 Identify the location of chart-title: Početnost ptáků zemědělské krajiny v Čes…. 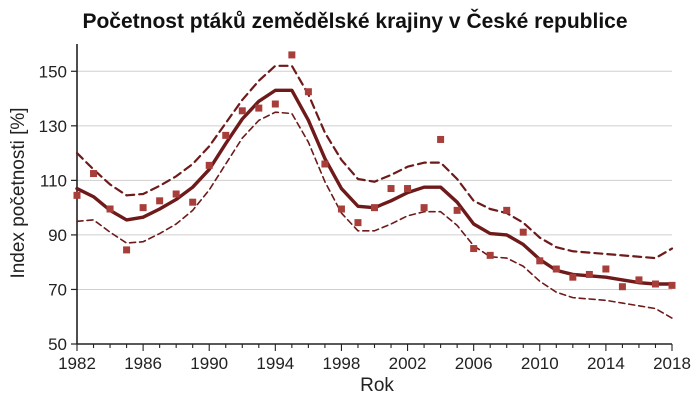
(354, 21).